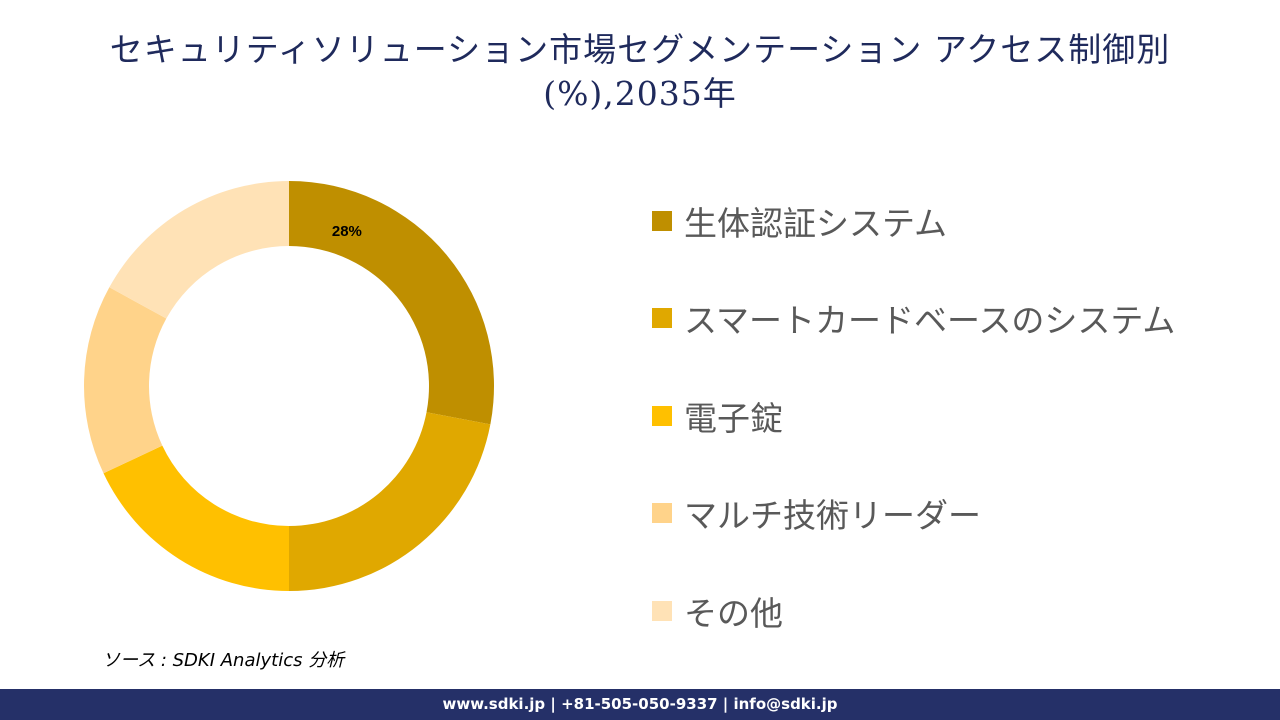 Image resolution: width=1280 pixels, height=720 pixels. Describe the element at coordinates (913, 611) in the screenshot. I see `legend-item: その他` at that location.